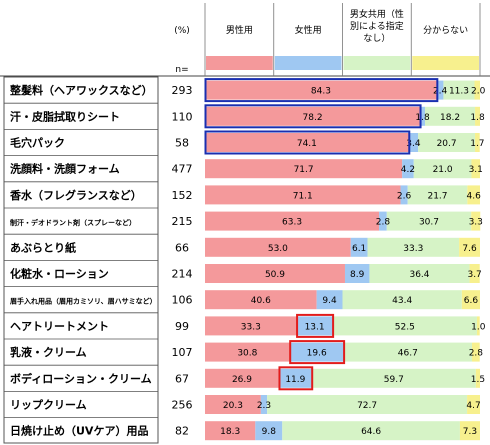 The image size is (490, 445). What do you see at coordinates (247, 354) in the screenshot?
I see `data-label: 30.8` at bounding box center [247, 354].